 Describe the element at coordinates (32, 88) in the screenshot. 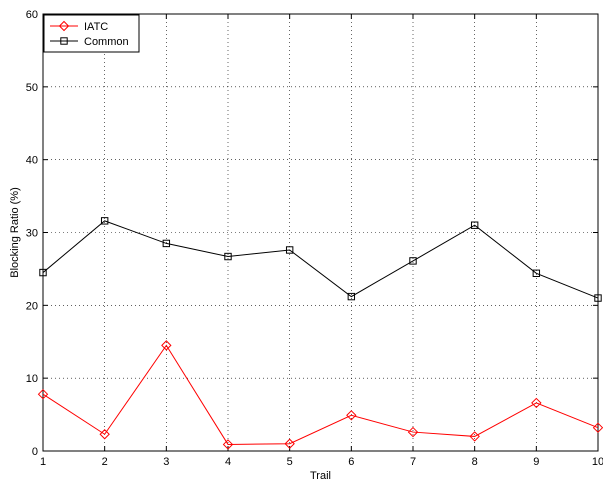

I see `y-tick-label: 50` at that location.